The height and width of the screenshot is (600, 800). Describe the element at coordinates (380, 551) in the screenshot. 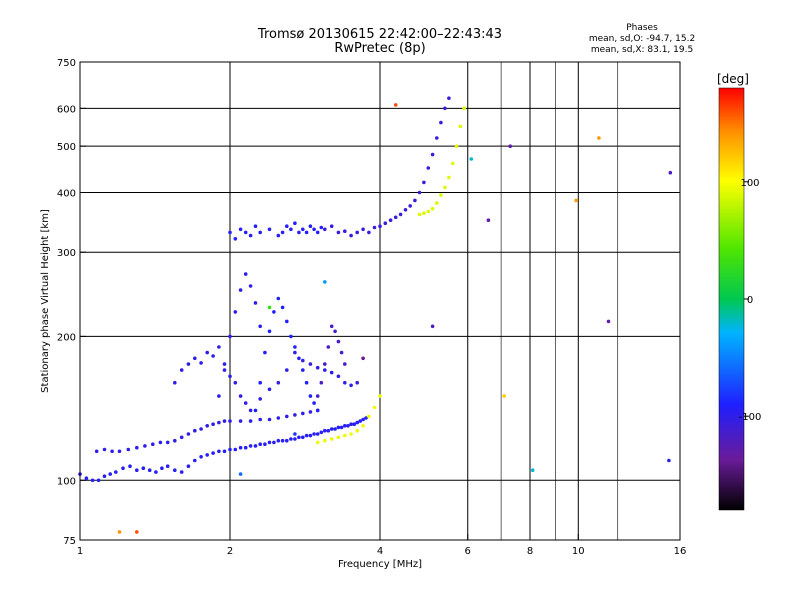

I see `x-tick-label: 4` at that location.